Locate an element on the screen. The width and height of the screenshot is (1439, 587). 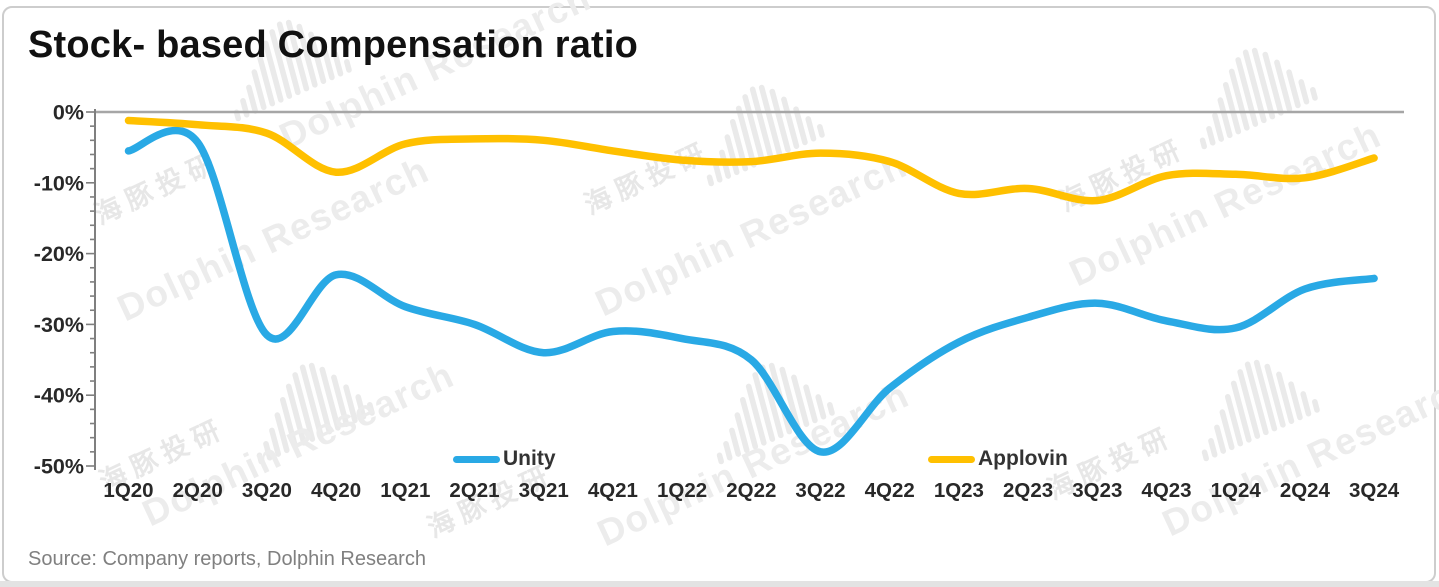
y-tick-label: 0% is located at coordinates (68, 113).